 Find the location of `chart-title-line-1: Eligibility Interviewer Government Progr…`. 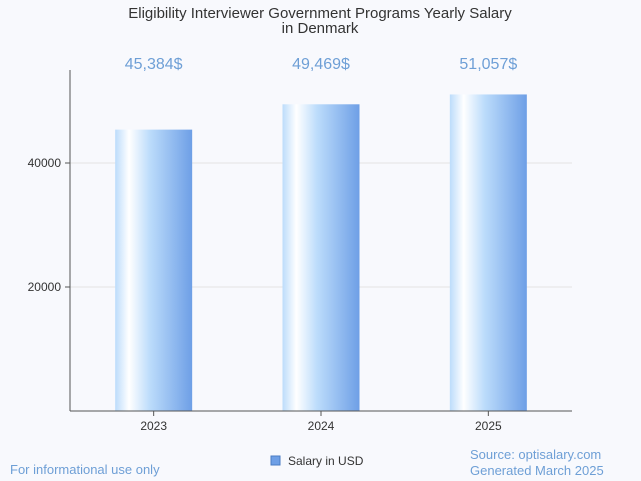

chart-title-line-1: Eligibility Interviewer Government Progr… is located at coordinates (320, 13).